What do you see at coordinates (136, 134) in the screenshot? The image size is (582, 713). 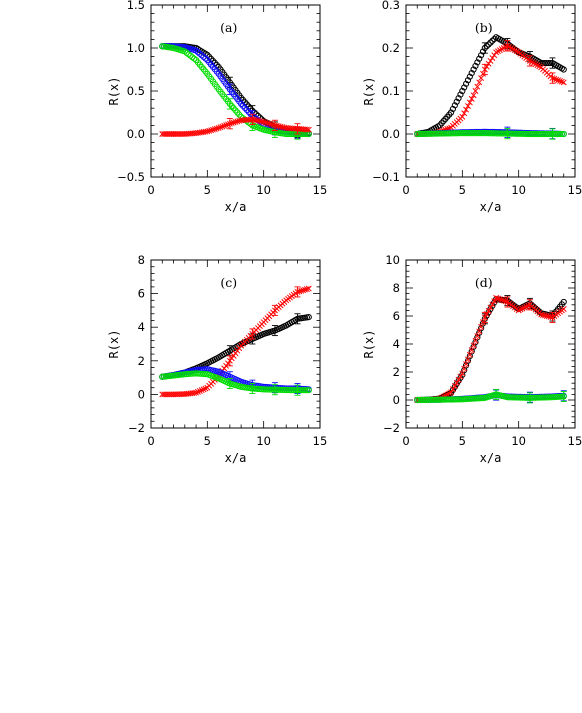 I see `y-tick-label: 0.0` at bounding box center [136, 134].